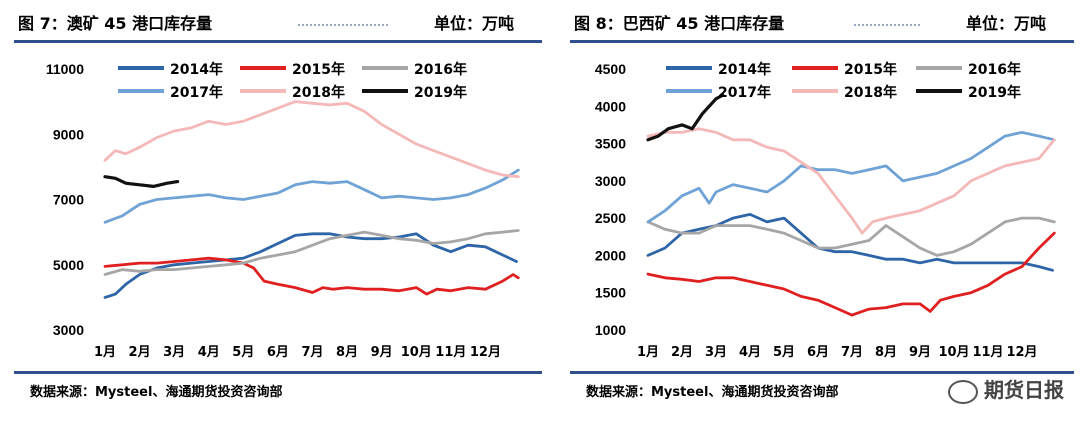 The width and height of the screenshot is (1080, 437). What do you see at coordinates (963, 391) in the screenshot?
I see `wechat-icon` at bounding box center [963, 391].